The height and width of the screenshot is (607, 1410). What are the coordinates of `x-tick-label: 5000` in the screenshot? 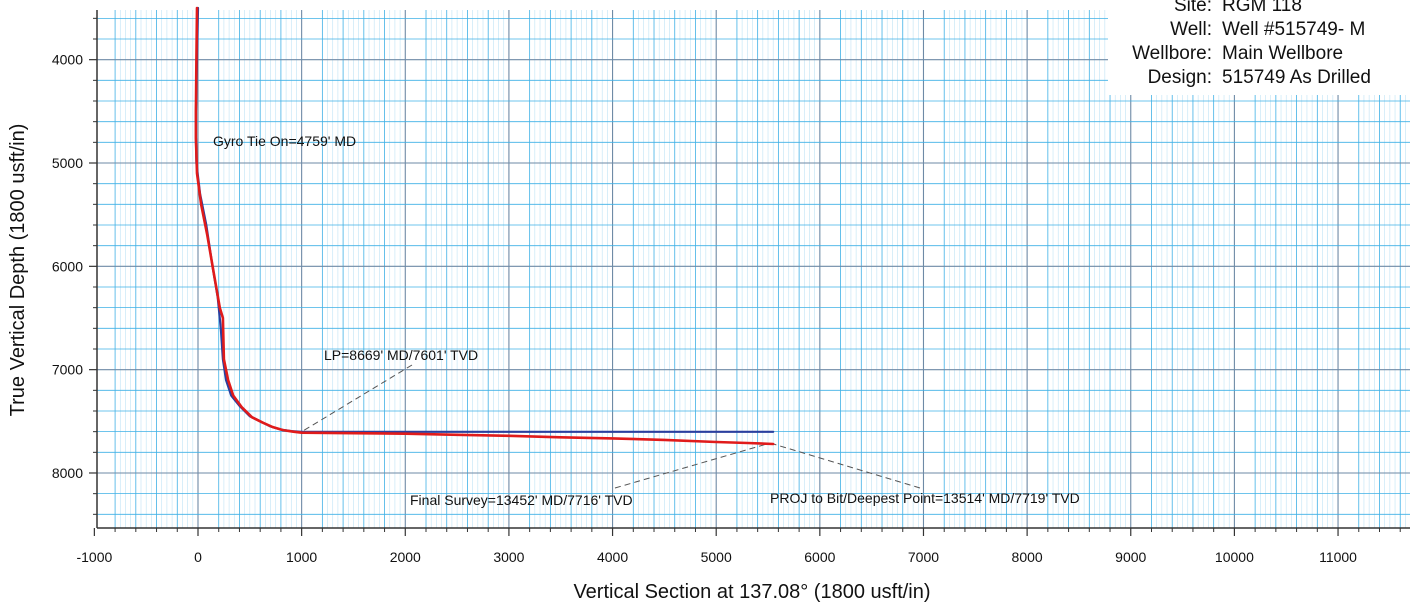 It's located at (716, 557).